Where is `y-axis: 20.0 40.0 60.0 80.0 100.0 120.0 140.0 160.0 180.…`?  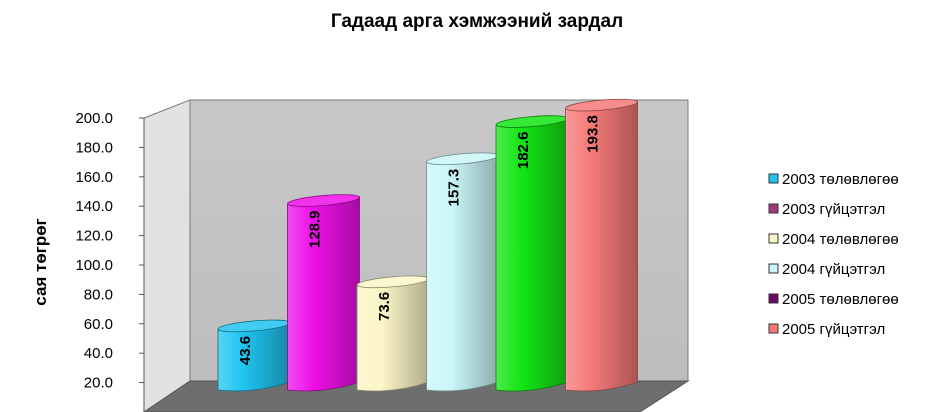 y-axis: 20.0 40.0 60.0 80.0 100.0 120.0 140.0 160.0 180.… is located at coordinates (110, 261).